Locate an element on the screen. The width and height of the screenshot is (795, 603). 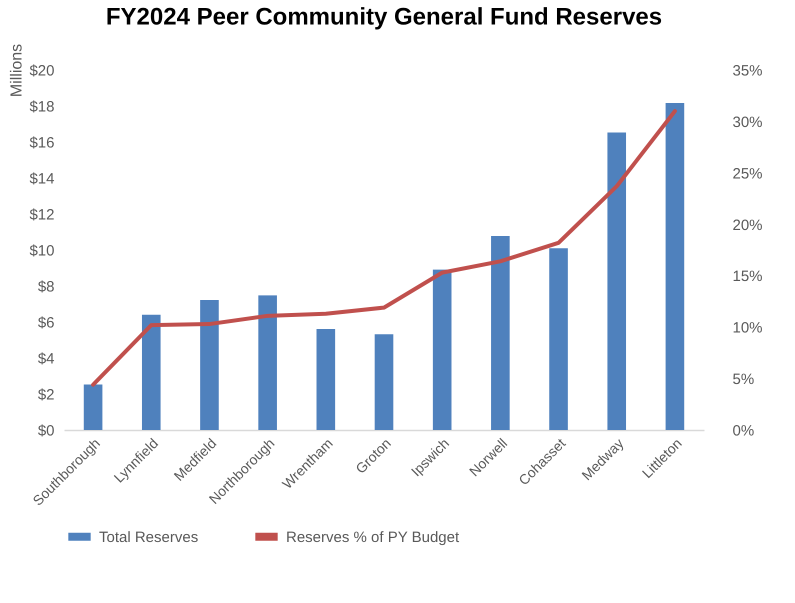
y-tick-label: $8 is located at coordinates (46, 287).